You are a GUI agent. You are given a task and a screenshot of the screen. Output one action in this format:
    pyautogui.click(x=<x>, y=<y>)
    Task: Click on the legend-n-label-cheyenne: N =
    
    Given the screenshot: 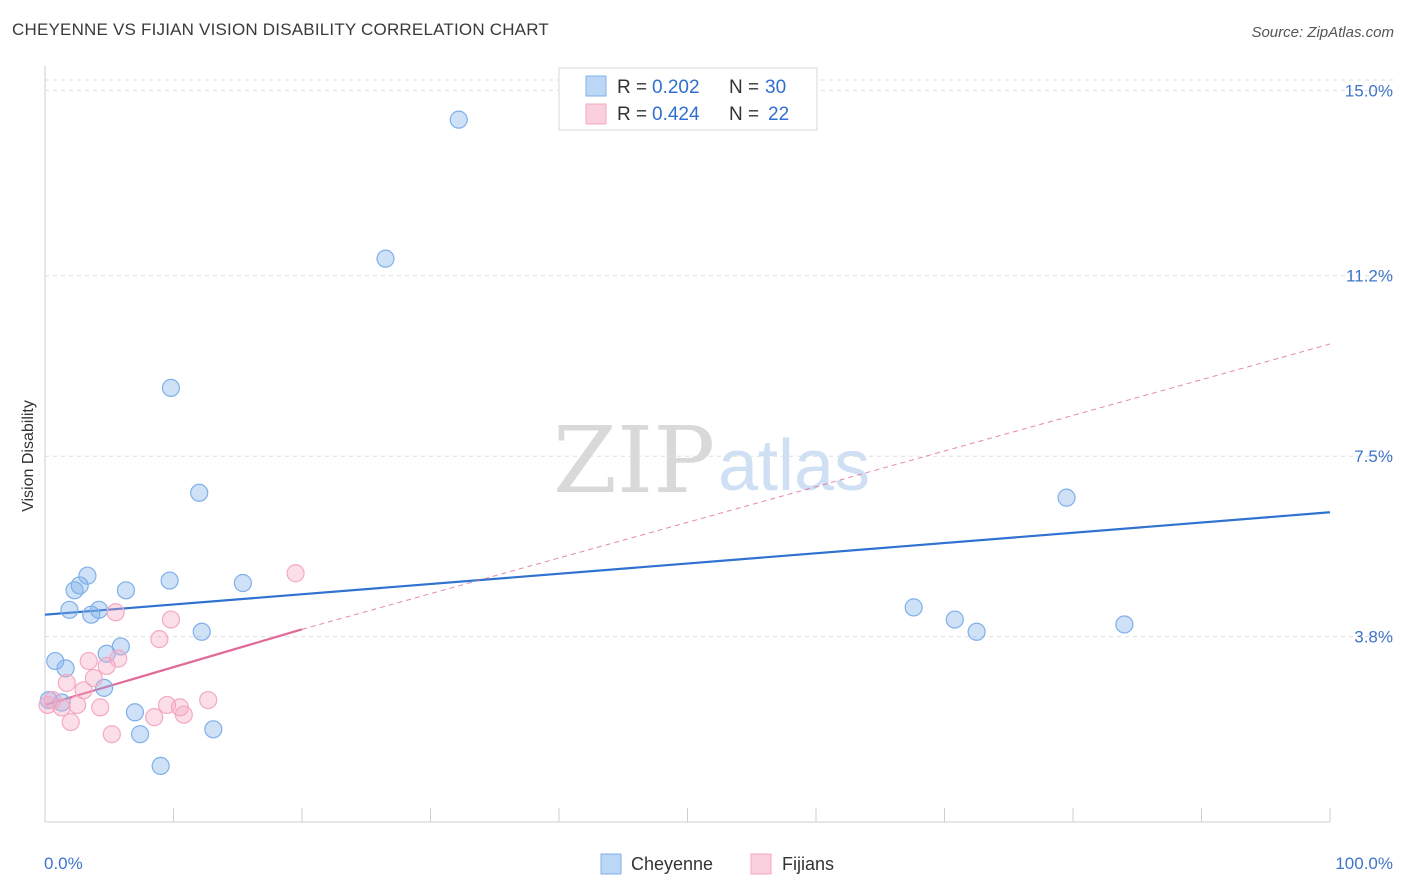 What is the action you would take?
    pyautogui.click(x=744, y=87)
    